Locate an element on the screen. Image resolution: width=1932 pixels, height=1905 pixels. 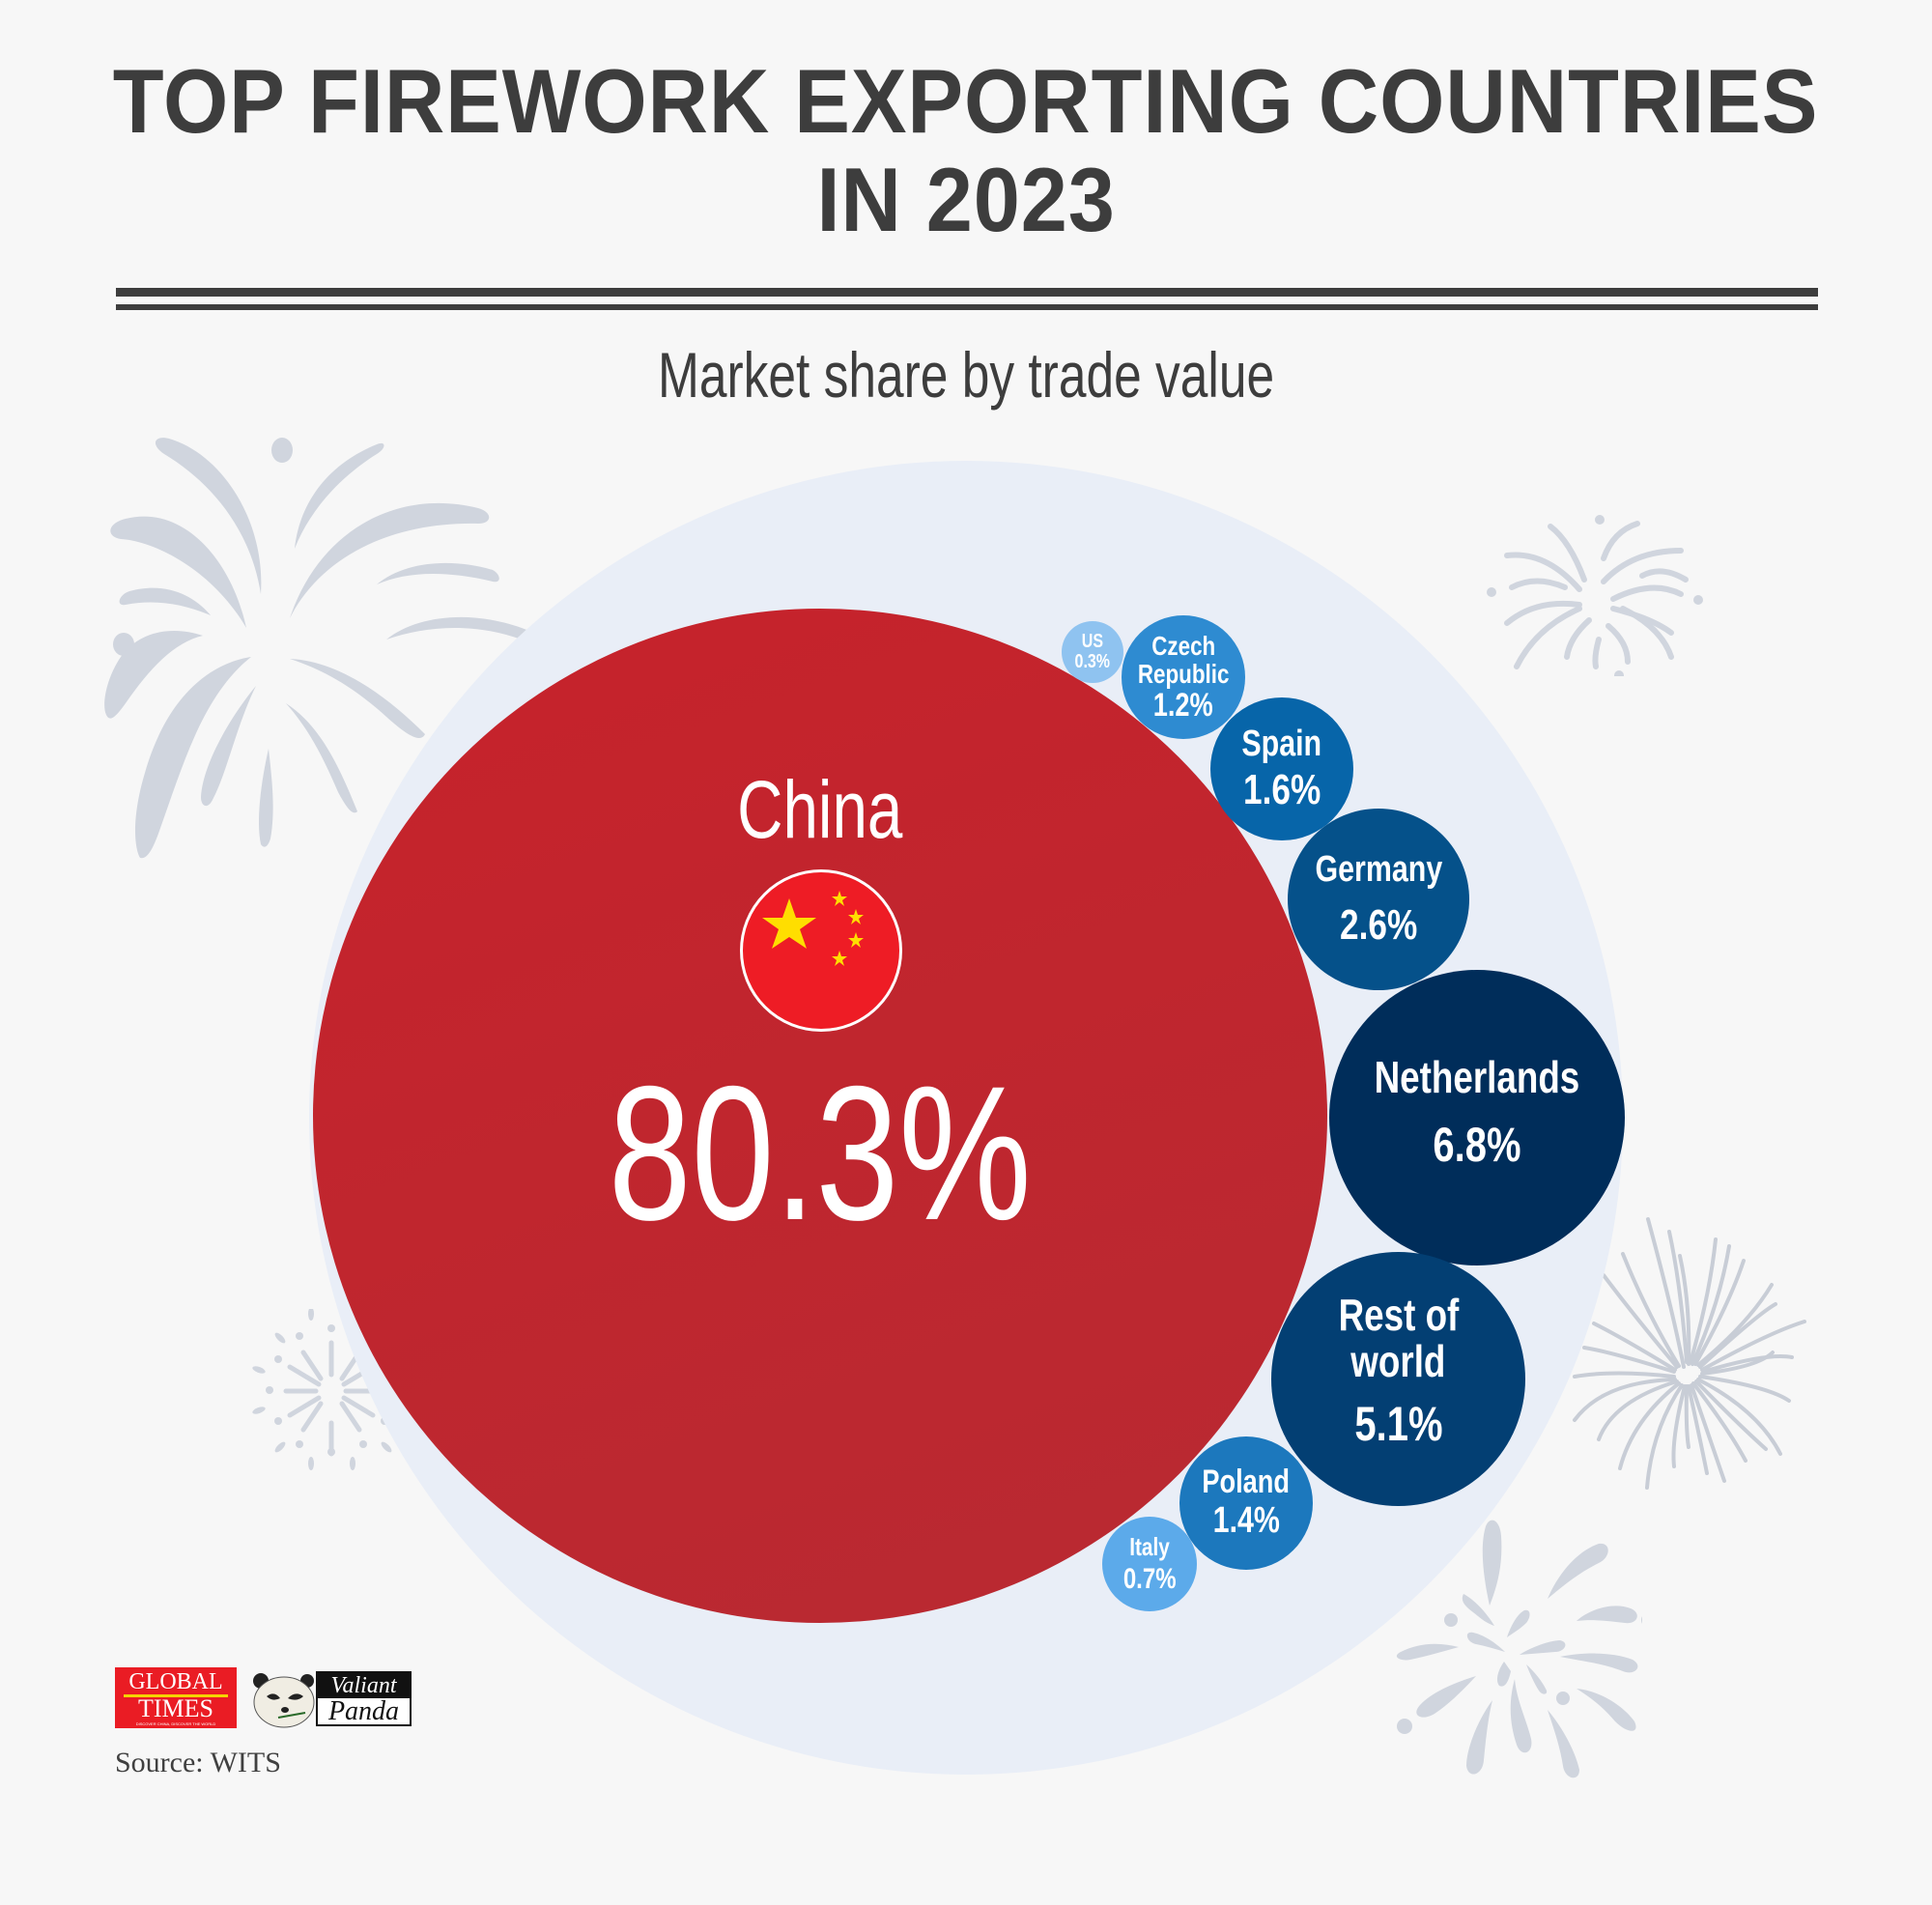
bubble-label: Germany is located at coordinates (1378, 869).